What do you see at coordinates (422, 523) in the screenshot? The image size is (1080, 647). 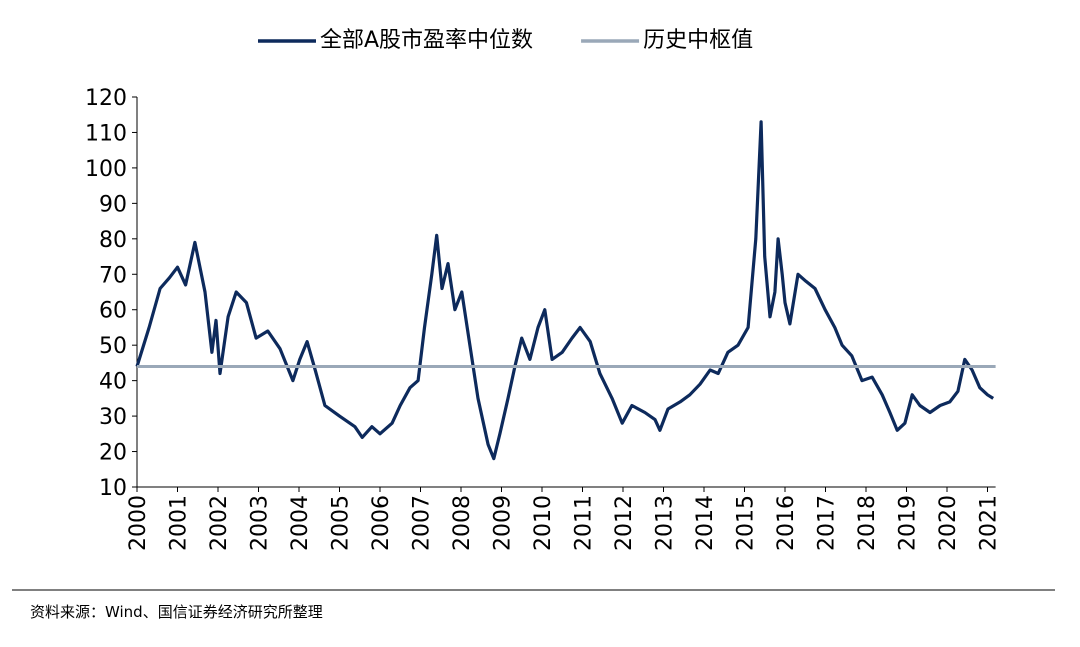 I see `x-tick-label: 2007` at bounding box center [422, 523].